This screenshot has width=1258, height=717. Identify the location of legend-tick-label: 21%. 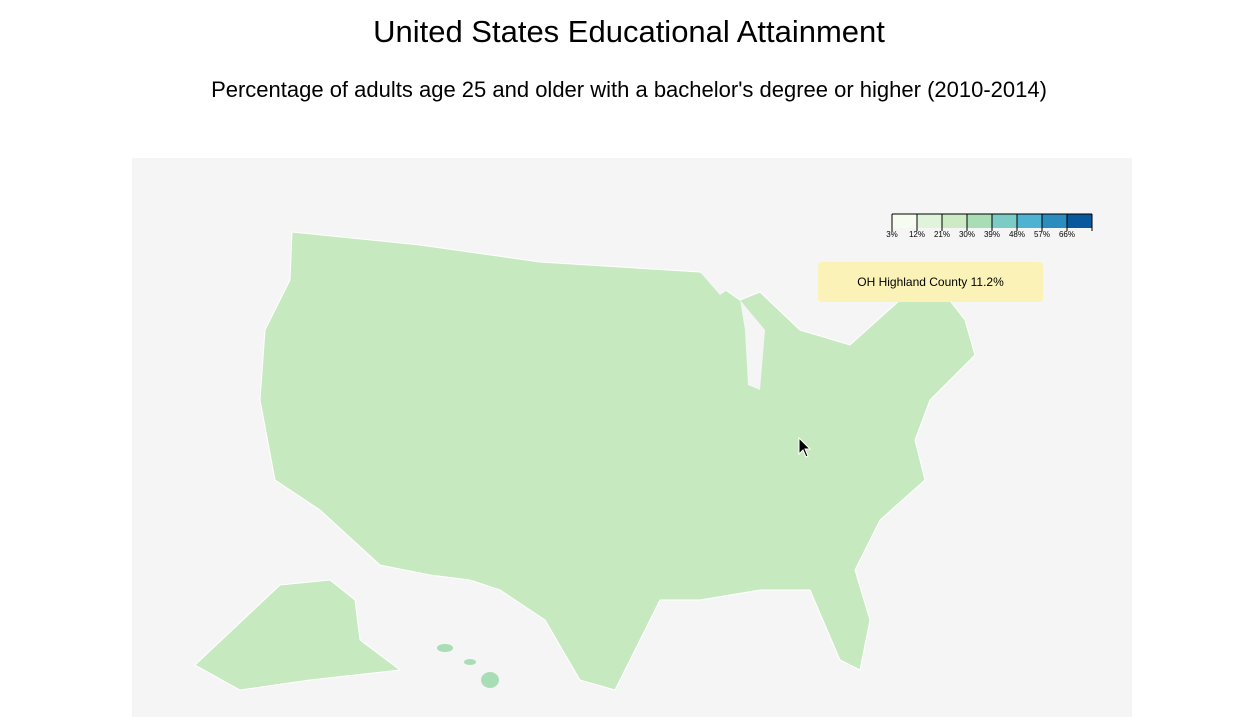
(942, 234).